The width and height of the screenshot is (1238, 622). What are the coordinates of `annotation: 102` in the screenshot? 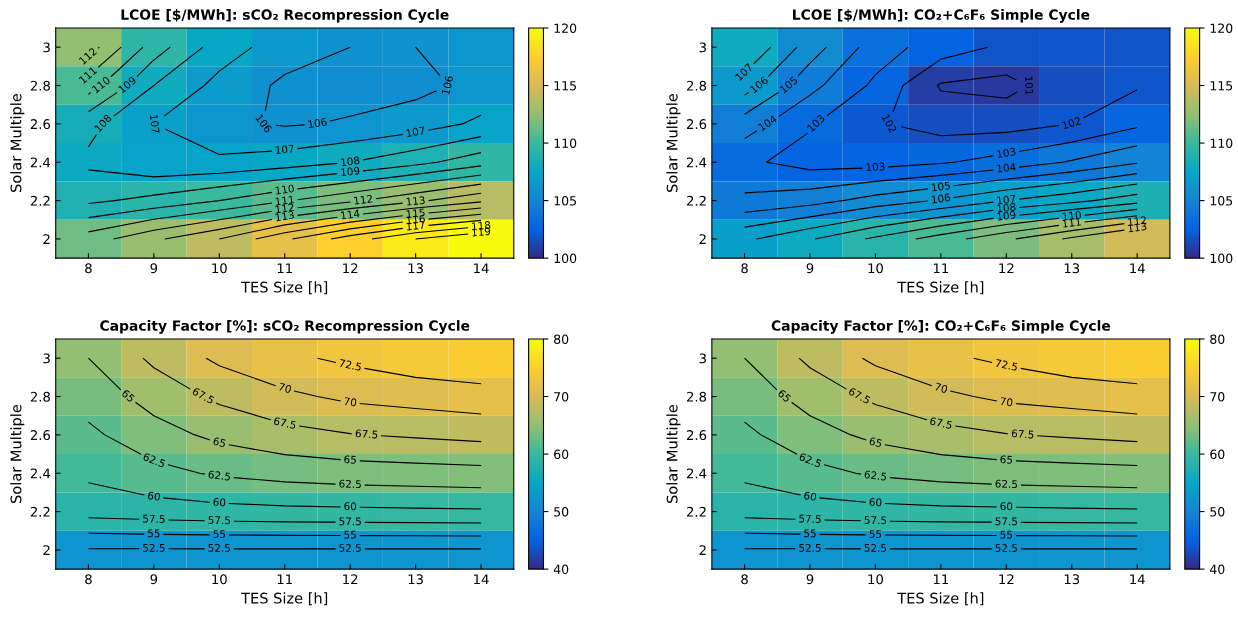 It's located at (1071, 123).